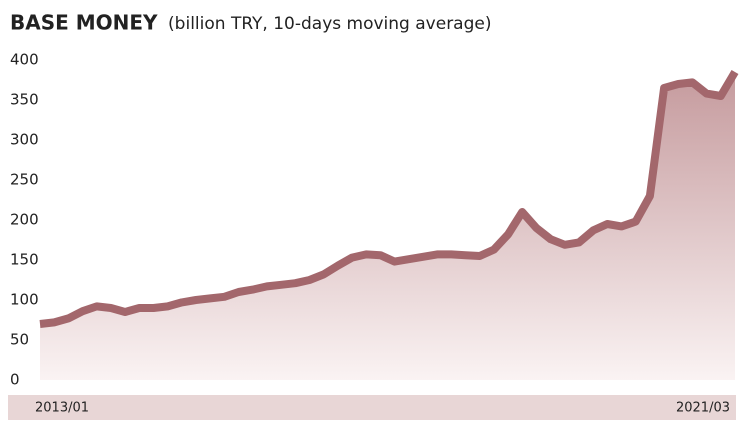 Image resolution: width=748 pixels, height=438 pixels. What do you see at coordinates (703, 408) in the screenshot?
I see `x-tick-label: 2021/03` at bounding box center [703, 408].